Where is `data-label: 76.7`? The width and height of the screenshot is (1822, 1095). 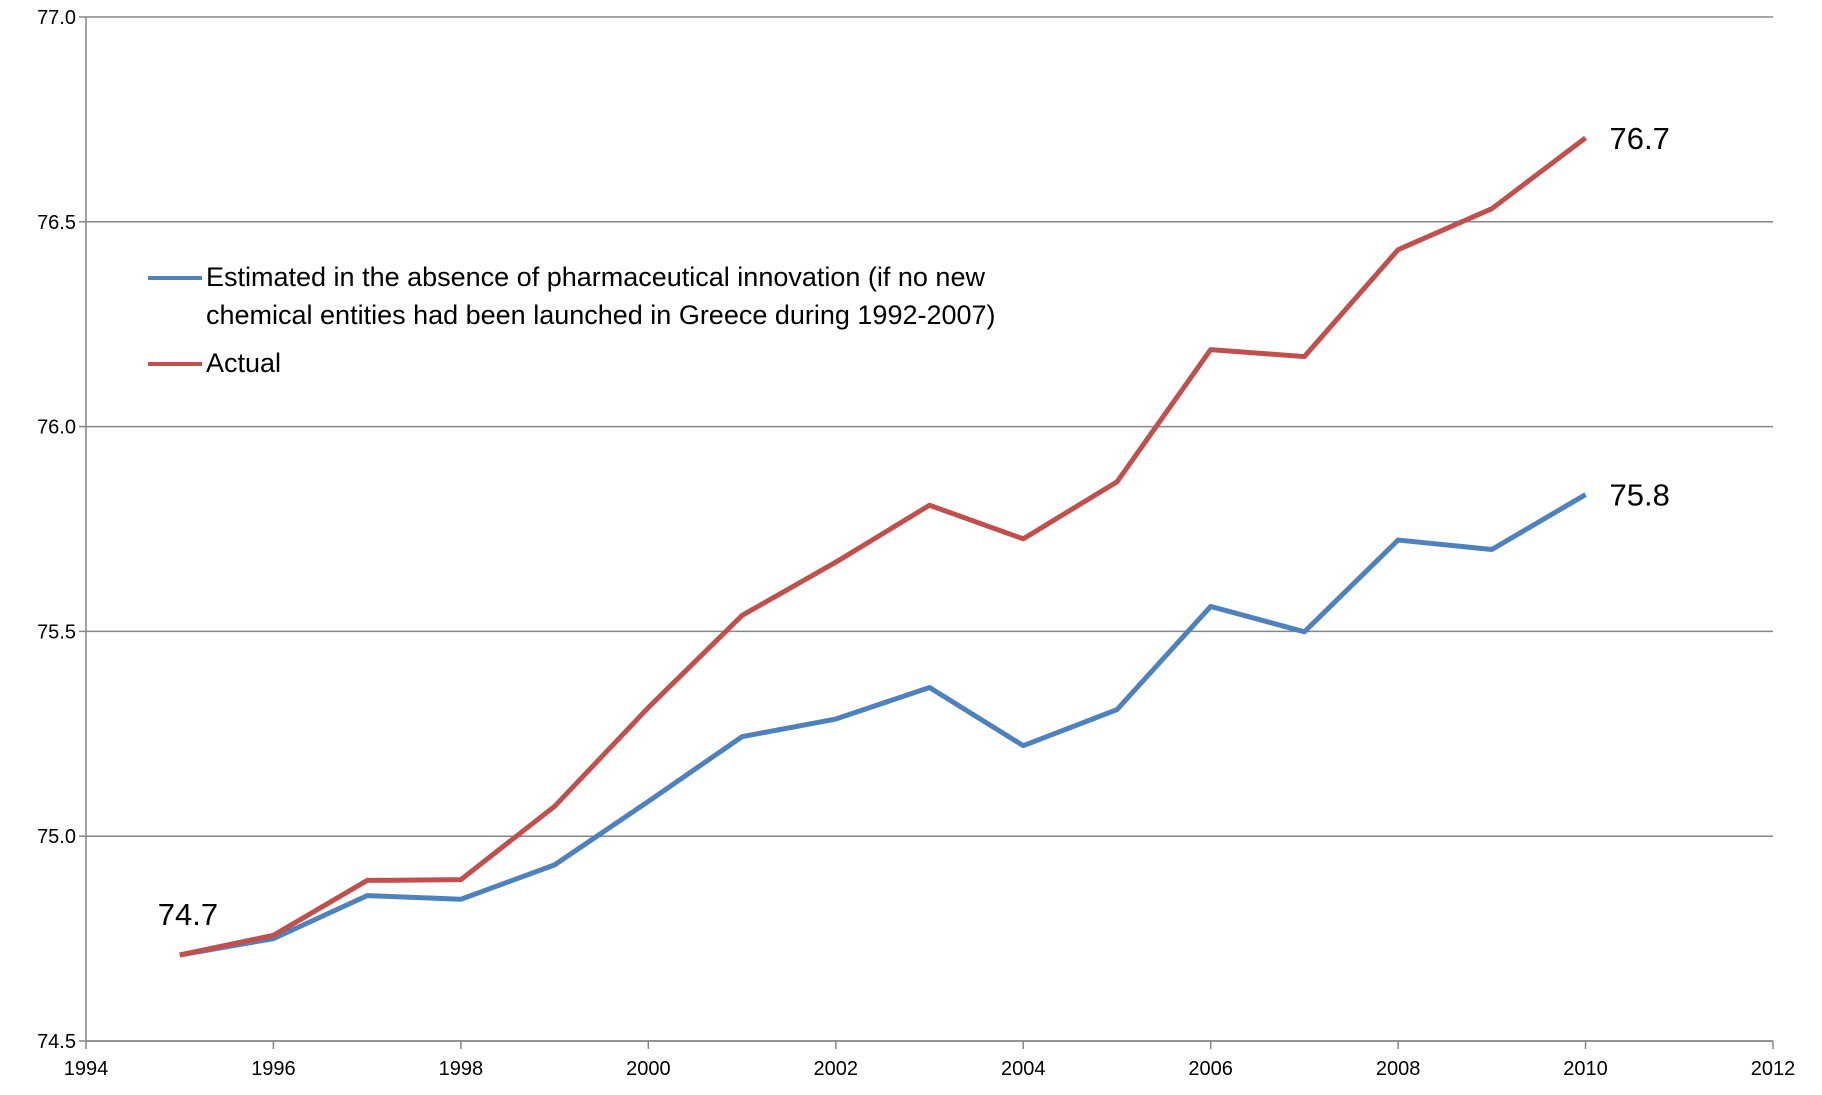
data-label: 76.7 is located at coordinates (1640, 138).